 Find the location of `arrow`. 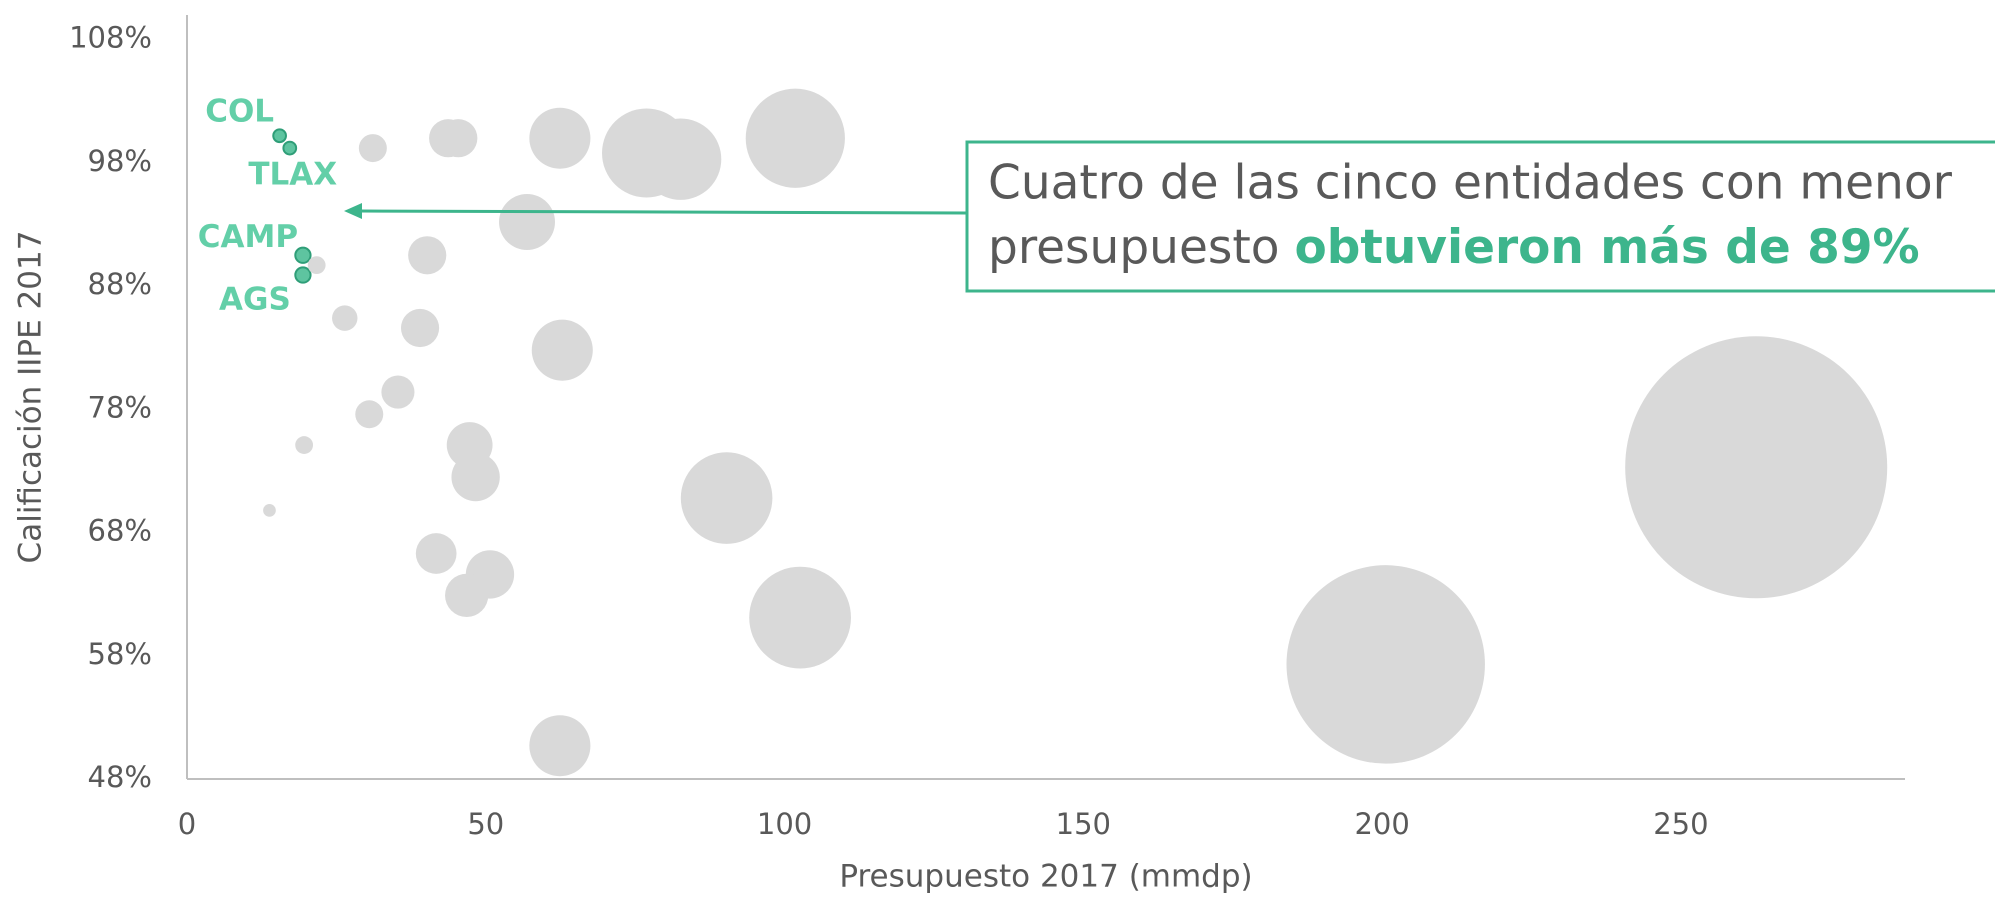

arrow is located at coordinates (663, 212).